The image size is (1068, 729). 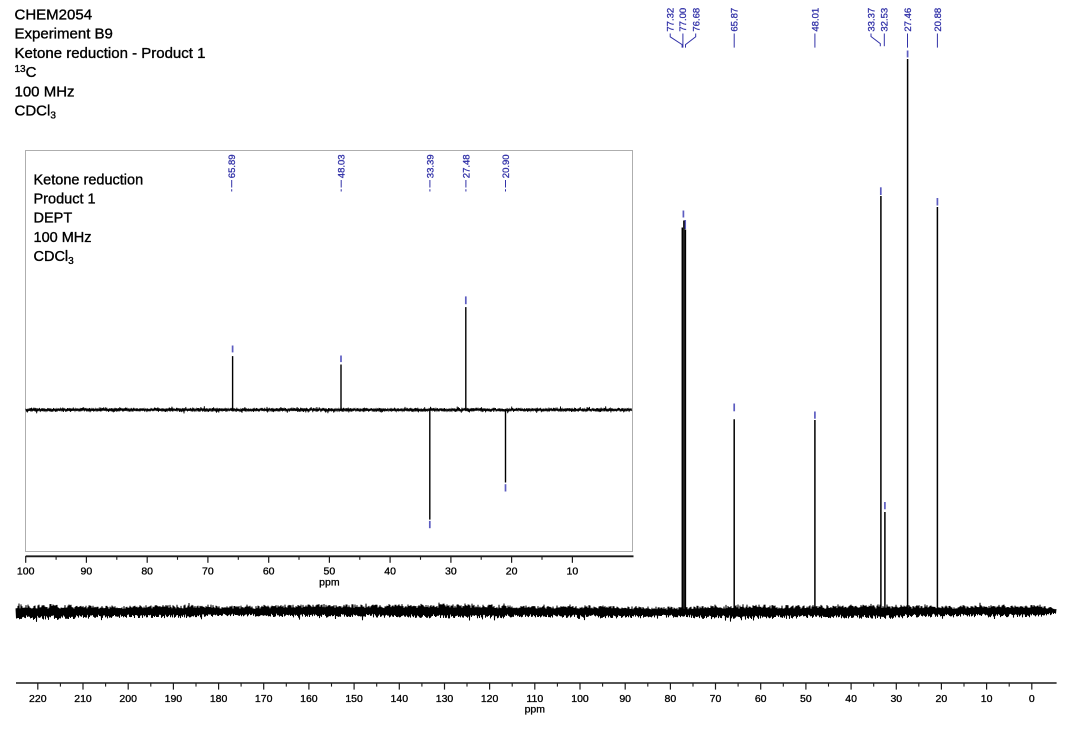 I want to click on svg-text: 33.37, so click(x=871, y=20).